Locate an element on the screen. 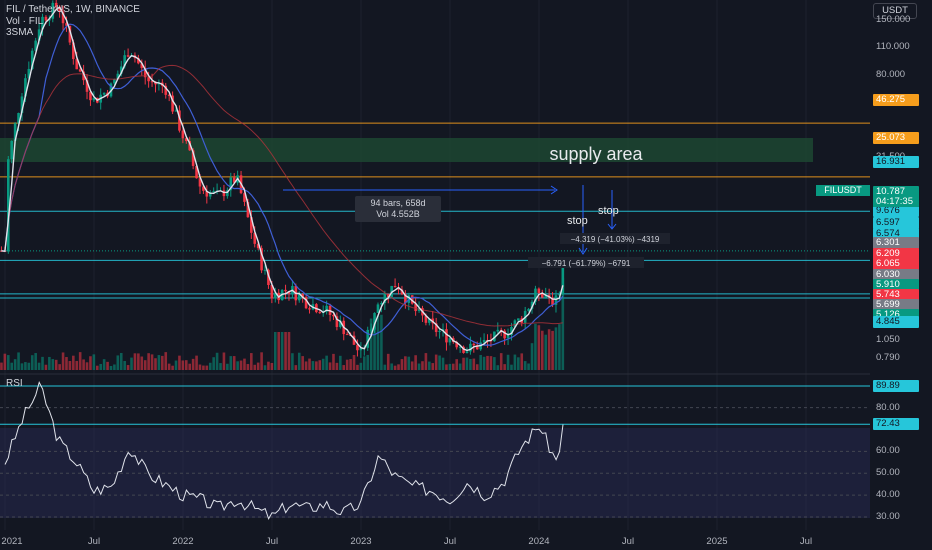  sma-indicator-label: 3SMA is located at coordinates (20, 32).